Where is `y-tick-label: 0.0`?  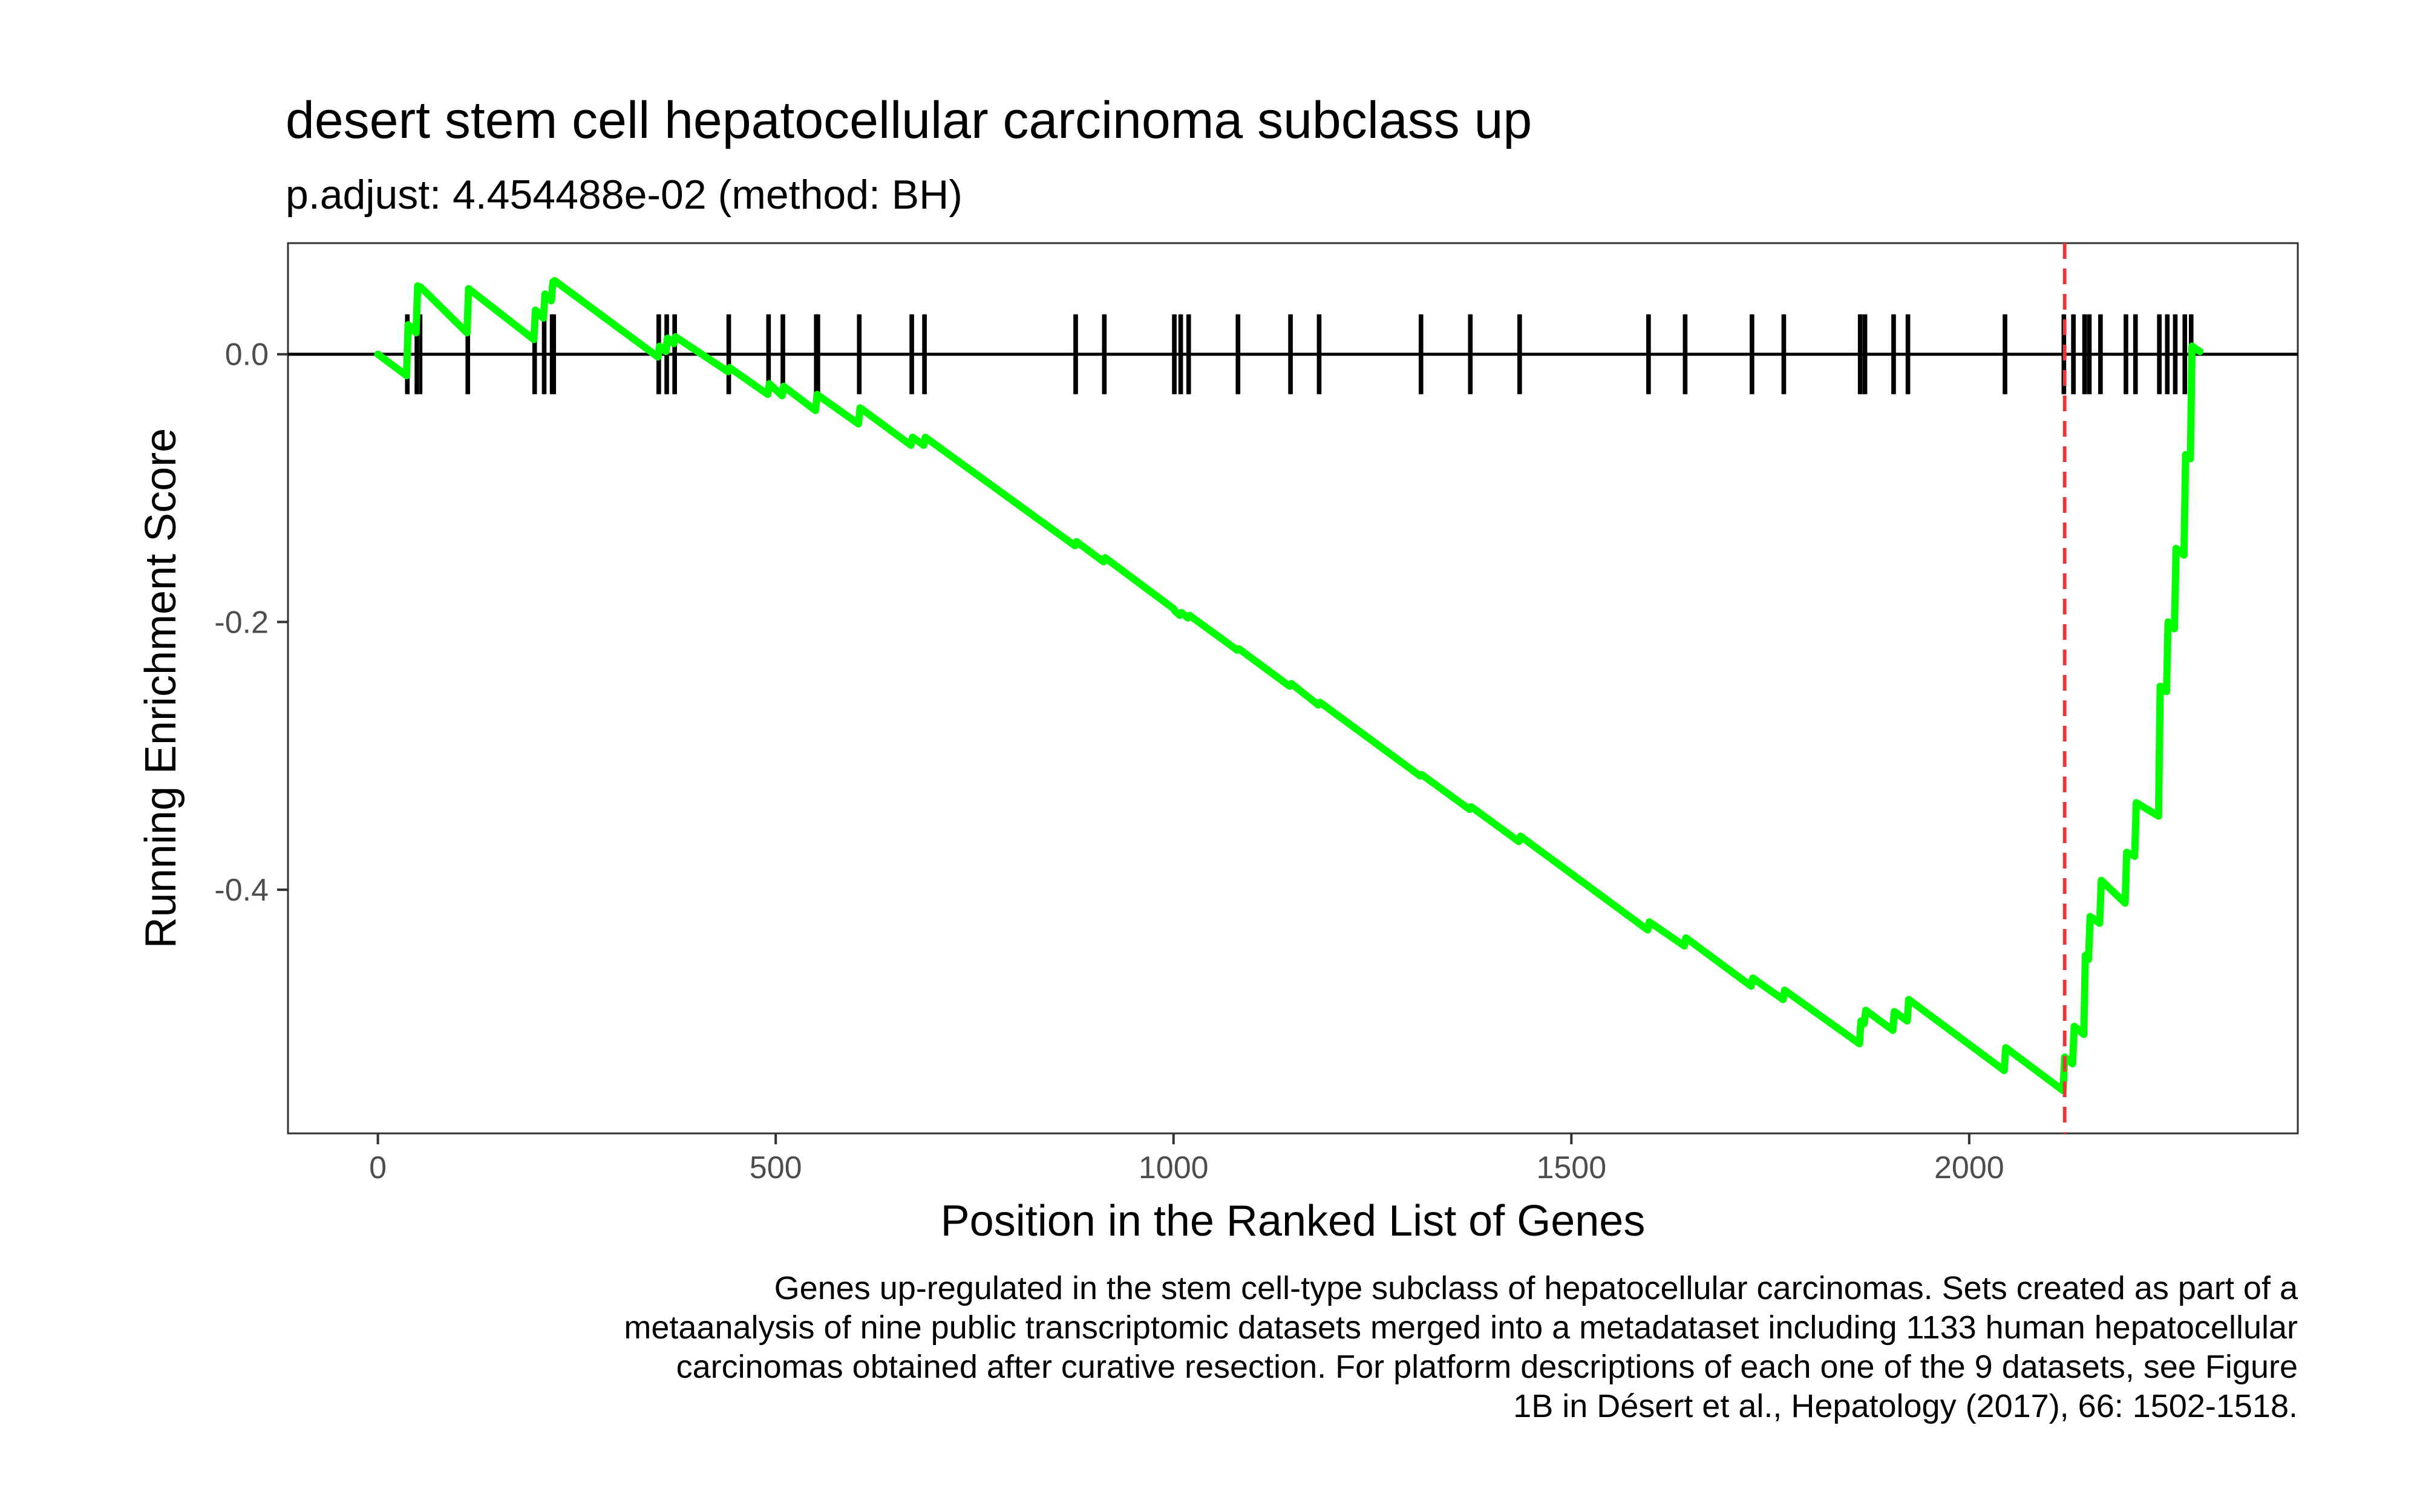
y-tick-label: 0.0 is located at coordinates (247, 355).